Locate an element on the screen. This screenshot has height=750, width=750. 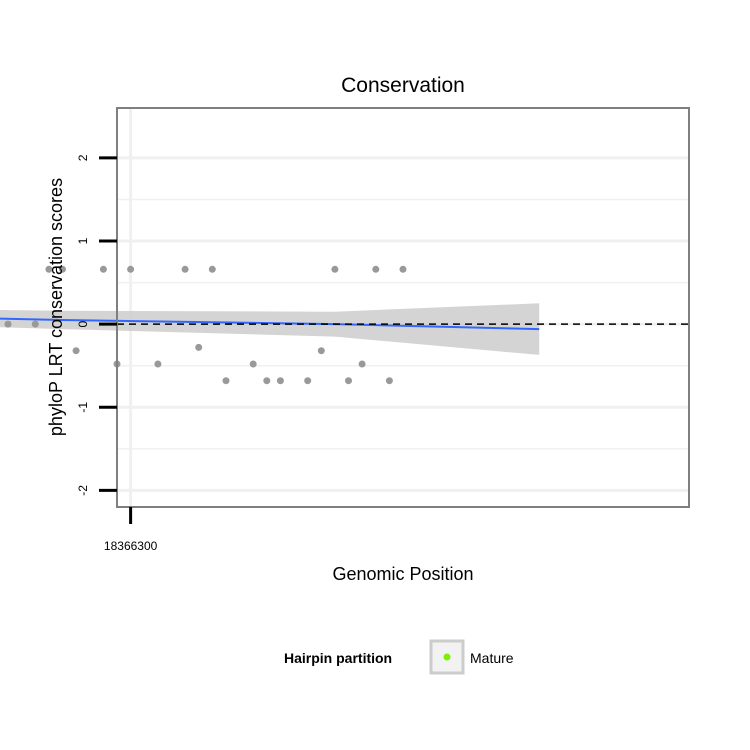
legend-label-mature: Mature is located at coordinates (492, 658).